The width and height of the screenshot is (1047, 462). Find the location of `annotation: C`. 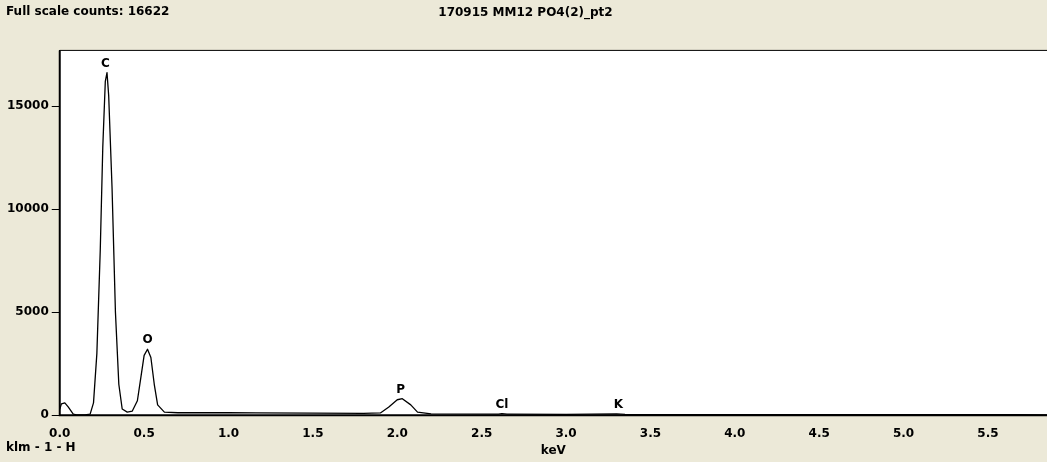

annotation: C is located at coordinates (105, 62).